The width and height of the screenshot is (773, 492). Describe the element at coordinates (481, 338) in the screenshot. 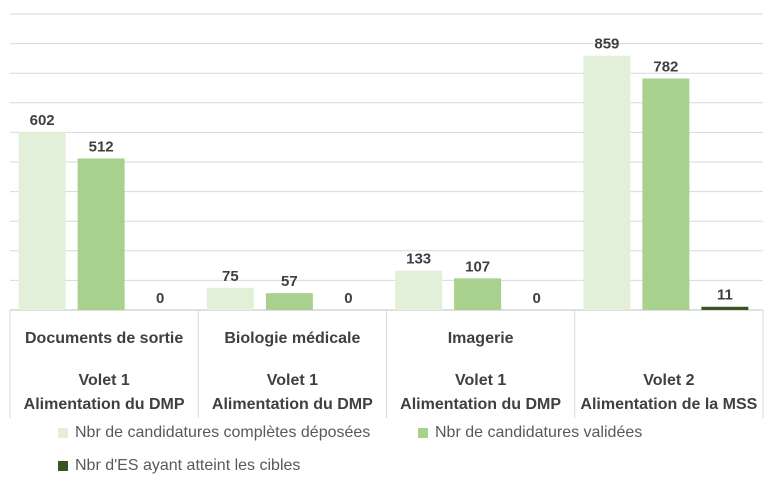

I see `category-label: Imagerie` at that location.